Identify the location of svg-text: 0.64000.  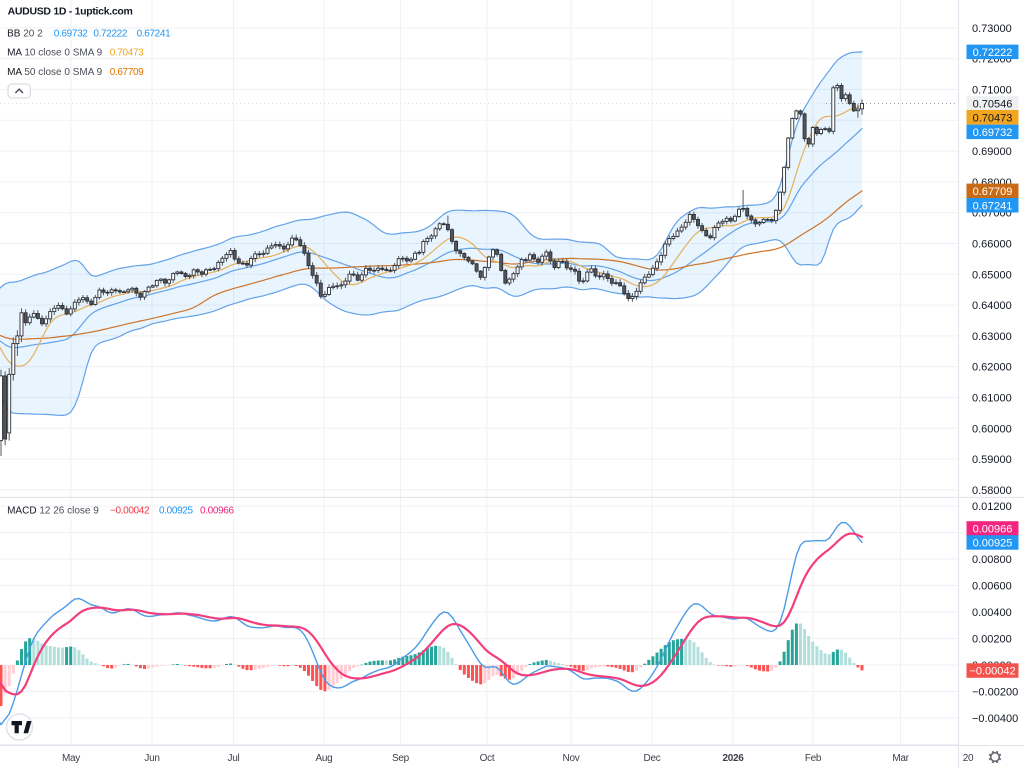
(992, 306).